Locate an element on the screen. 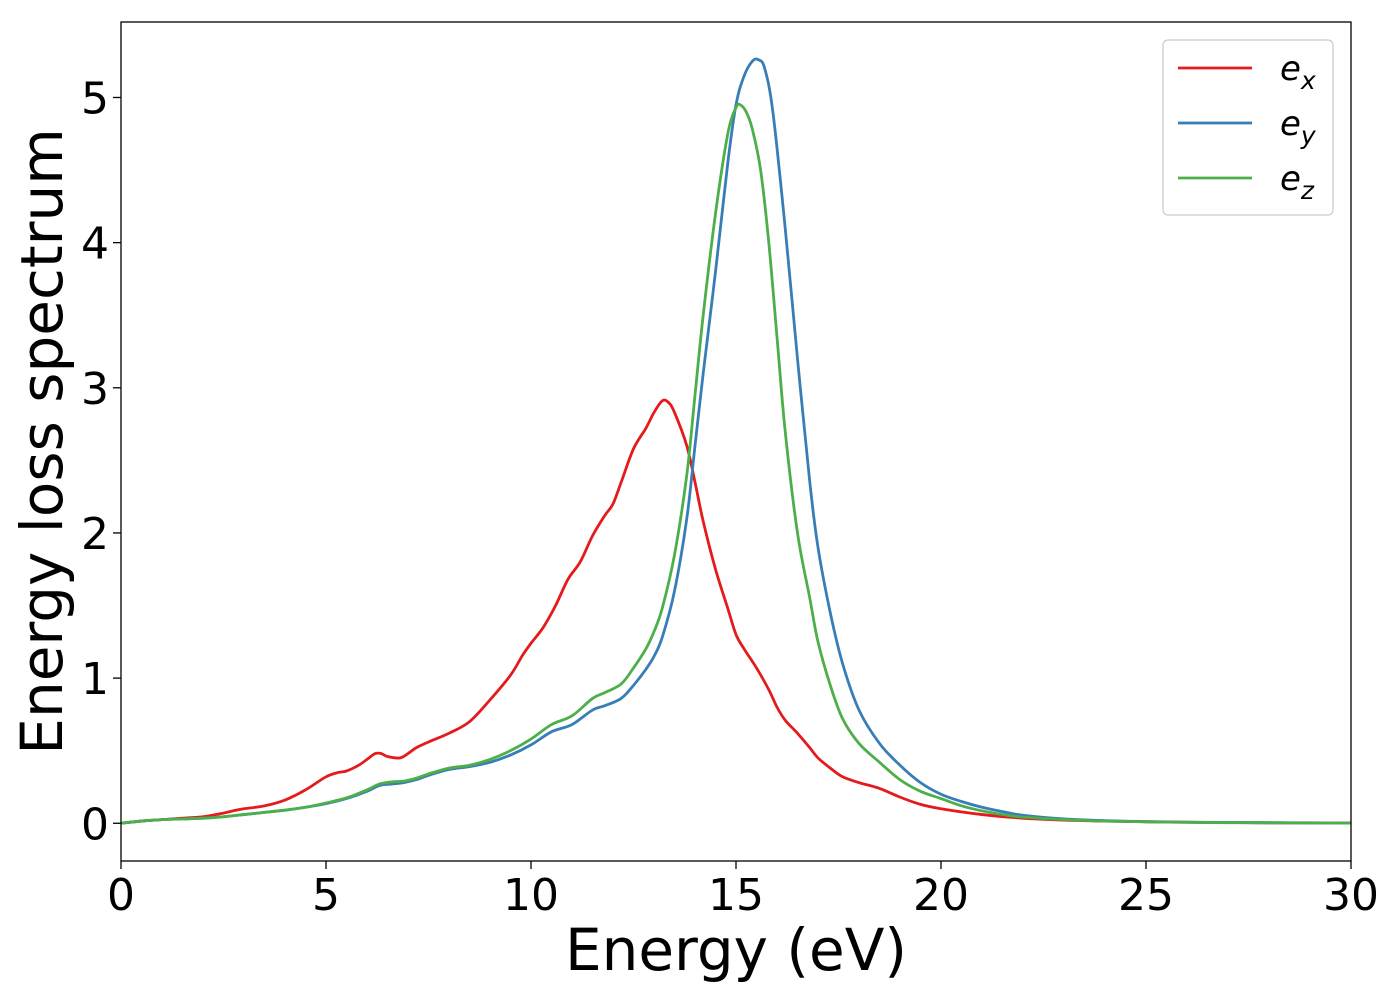  y-tick-label: 3 is located at coordinates (95, 389).